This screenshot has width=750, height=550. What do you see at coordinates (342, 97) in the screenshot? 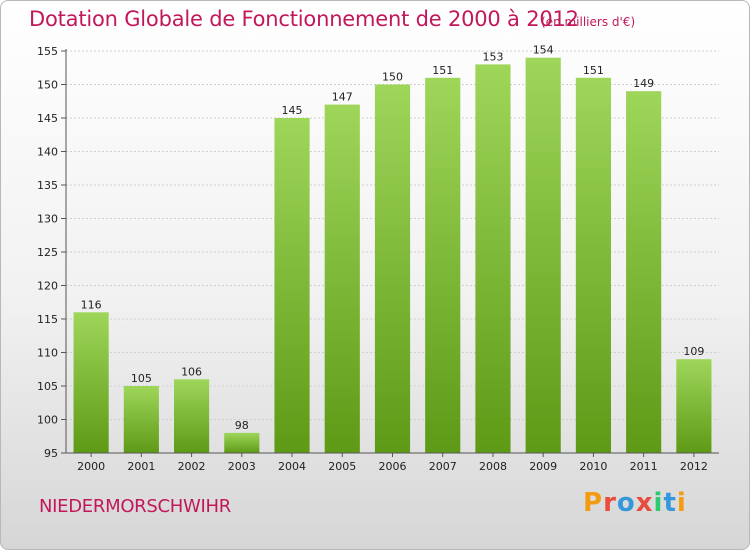
I see `data-label-2005: 147` at bounding box center [342, 97].